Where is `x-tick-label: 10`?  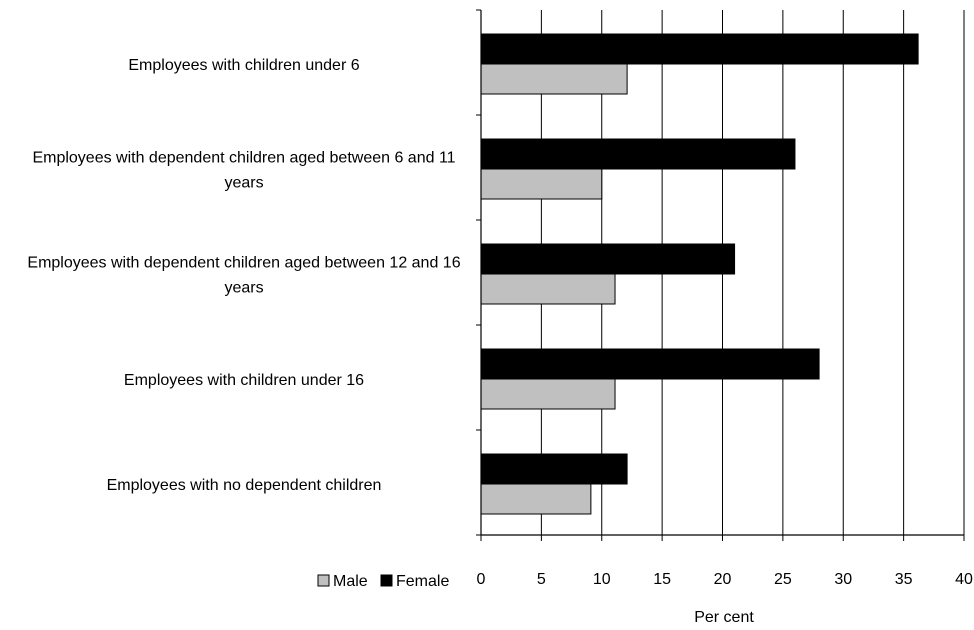
x-tick-label: 10 is located at coordinates (602, 579).